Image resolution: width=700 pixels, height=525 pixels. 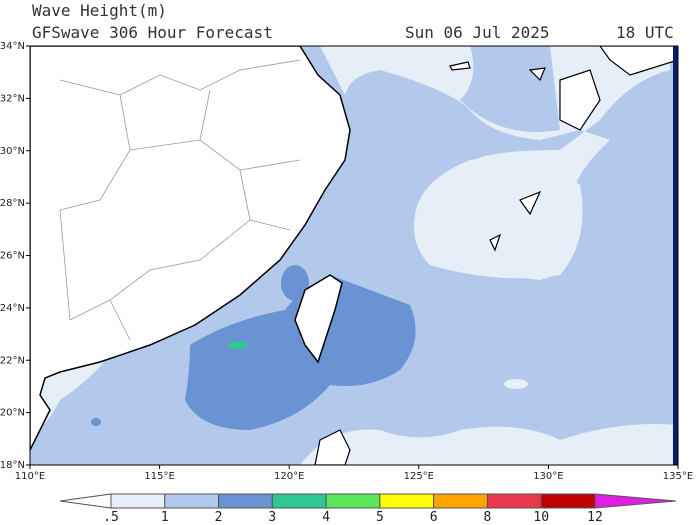 I want to click on islands, so click(x=497, y=156).